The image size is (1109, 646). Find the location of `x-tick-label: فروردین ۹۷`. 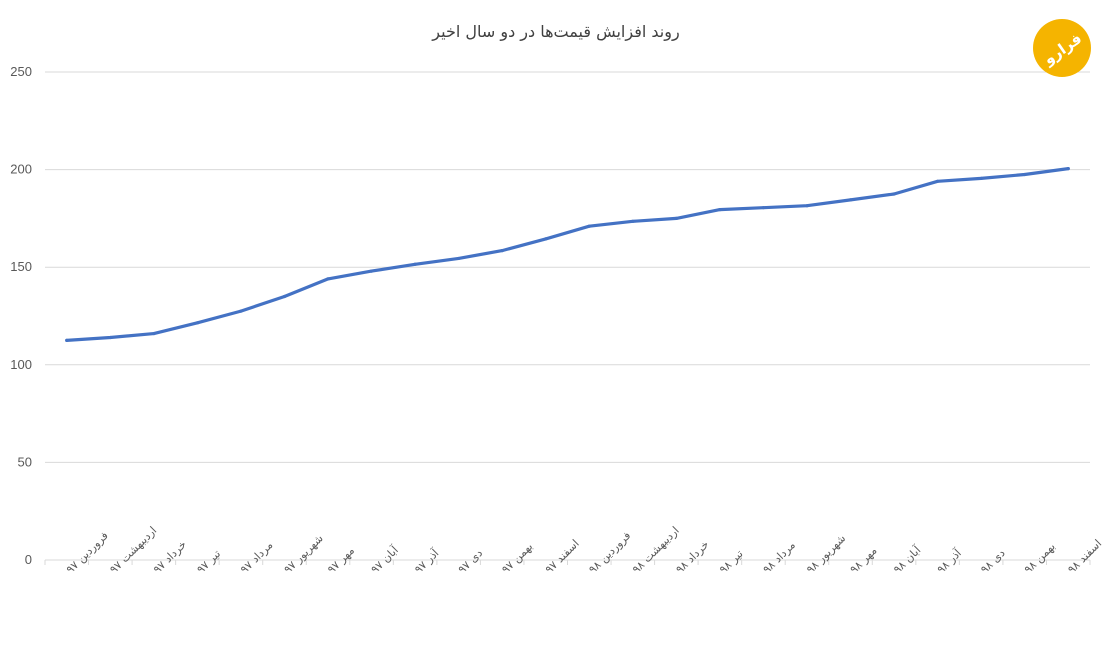

x-tick-label: فروردین ۹۷ is located at coordinates (87, 552).